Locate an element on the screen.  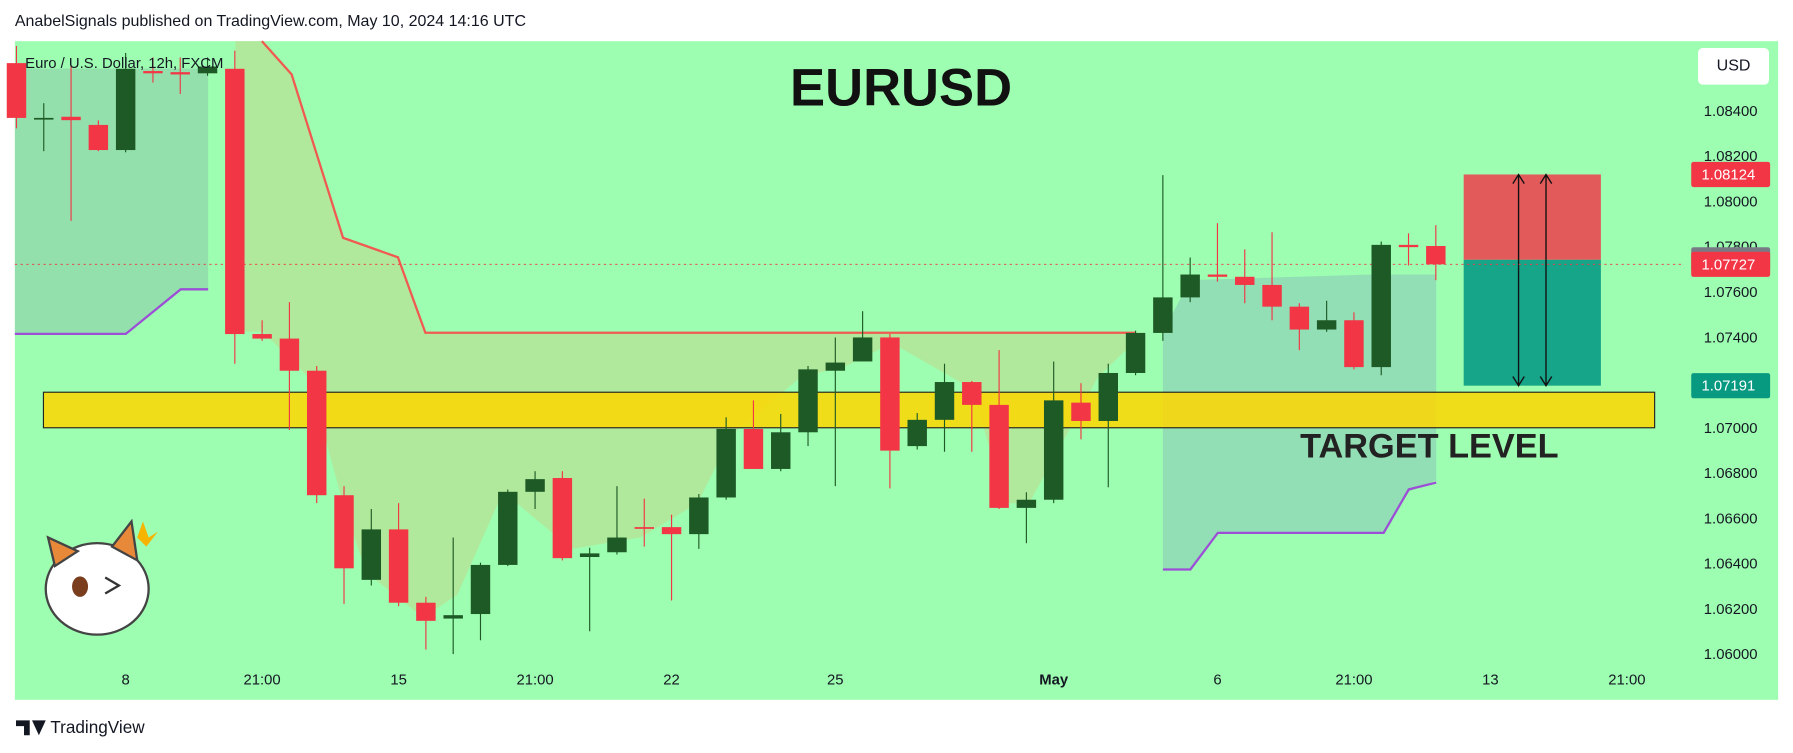
y-tick-label: 1.06800 is located at coordinates (1731, 474).